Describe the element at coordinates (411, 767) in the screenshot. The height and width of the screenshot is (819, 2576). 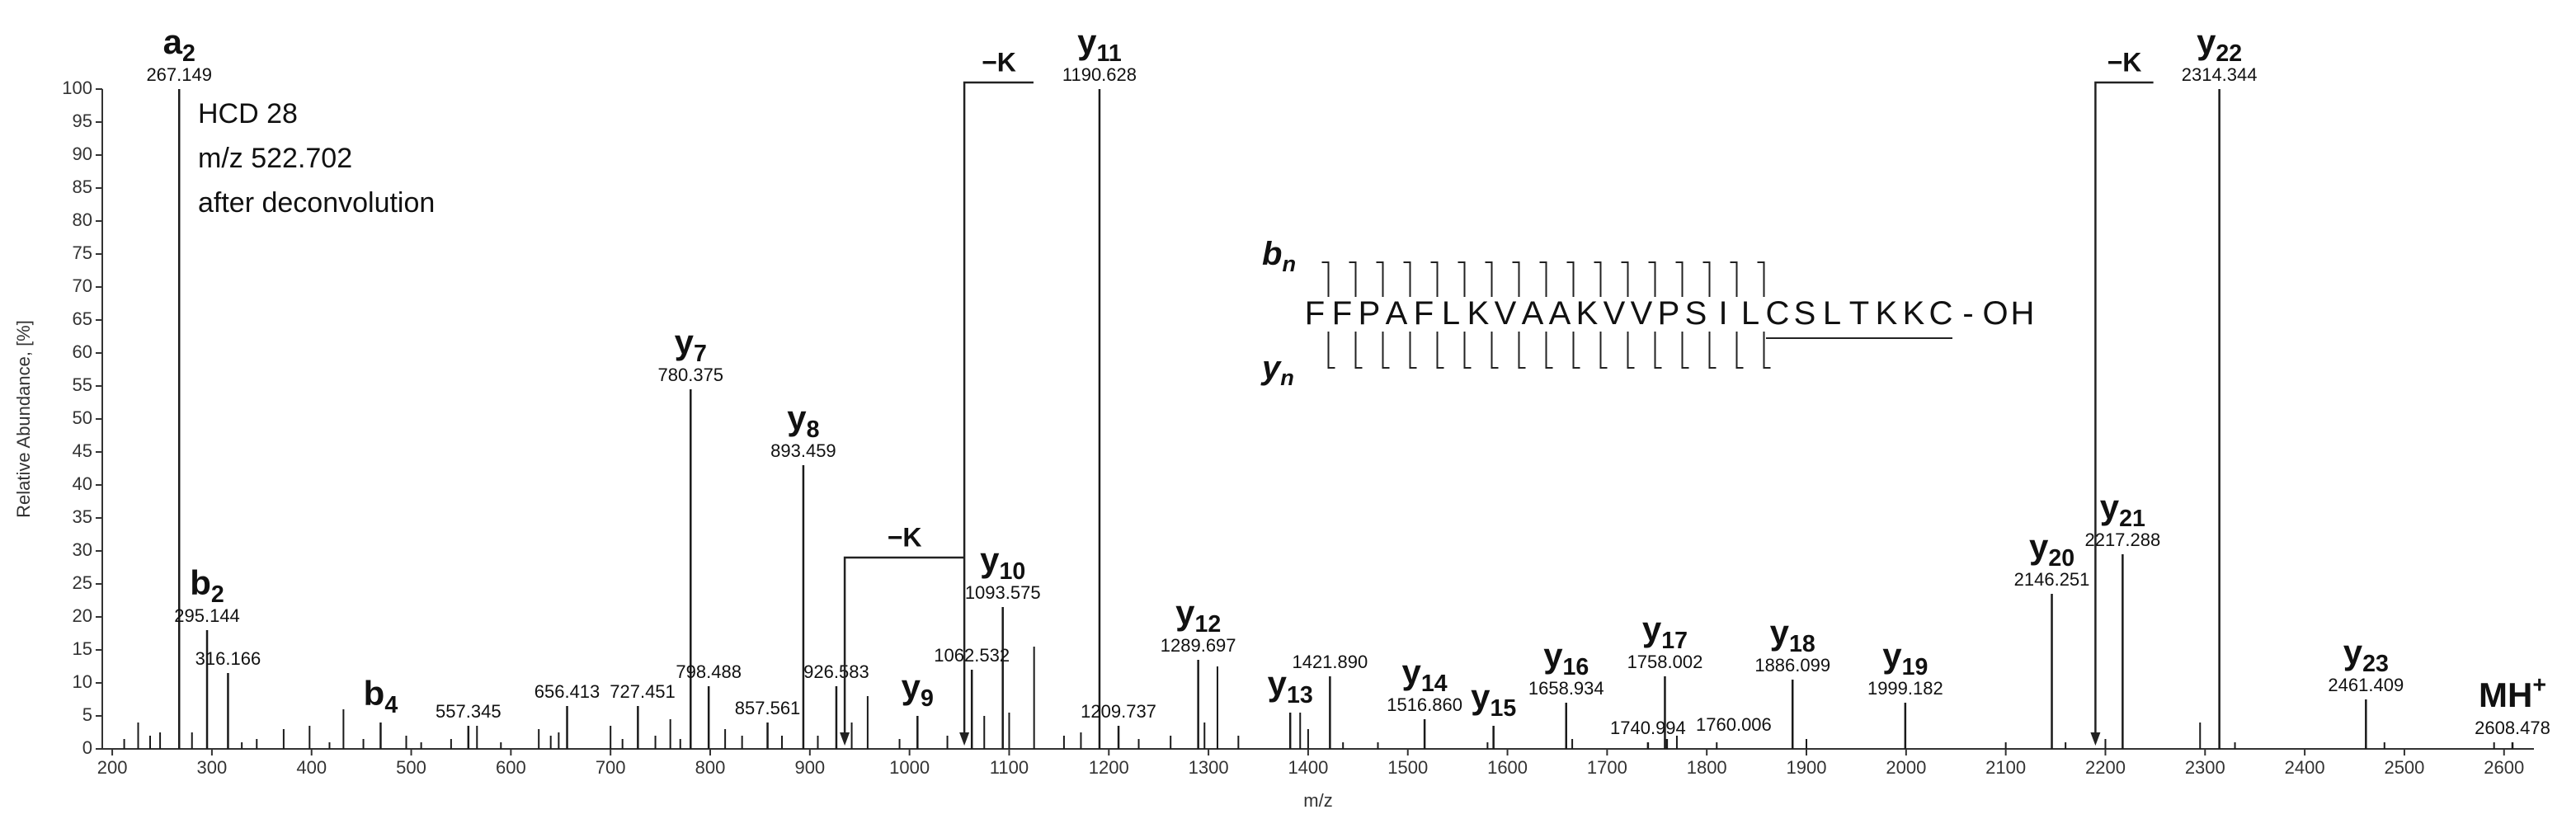
I see `x-tick-label: 500` at that location.